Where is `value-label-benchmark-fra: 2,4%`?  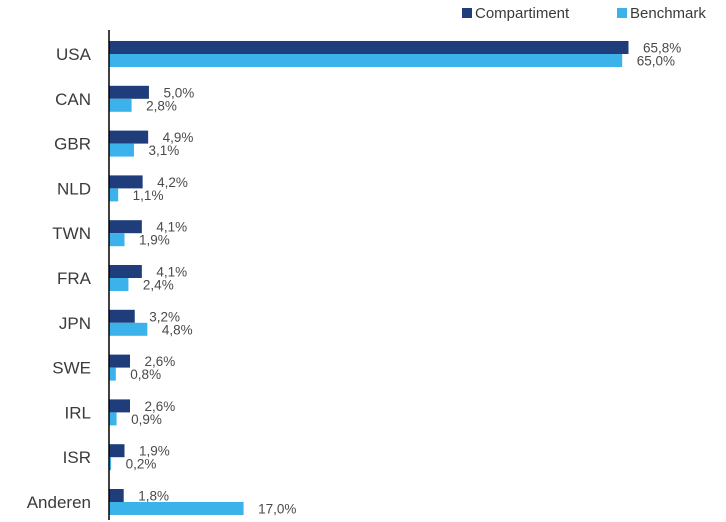
value-label-benchmark-fra: 2,4% is located at coordinates (158, 285).